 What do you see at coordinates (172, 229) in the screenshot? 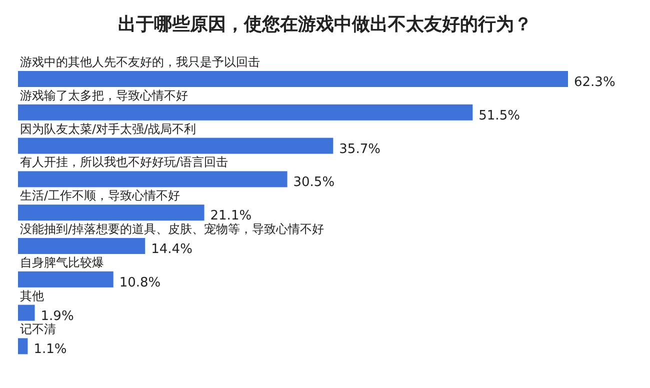
I see `y-tick-label: 没能抽到/掉落想要的道具、皮肤、宠物等，导致心情不好` at bounding box center [172, 229].